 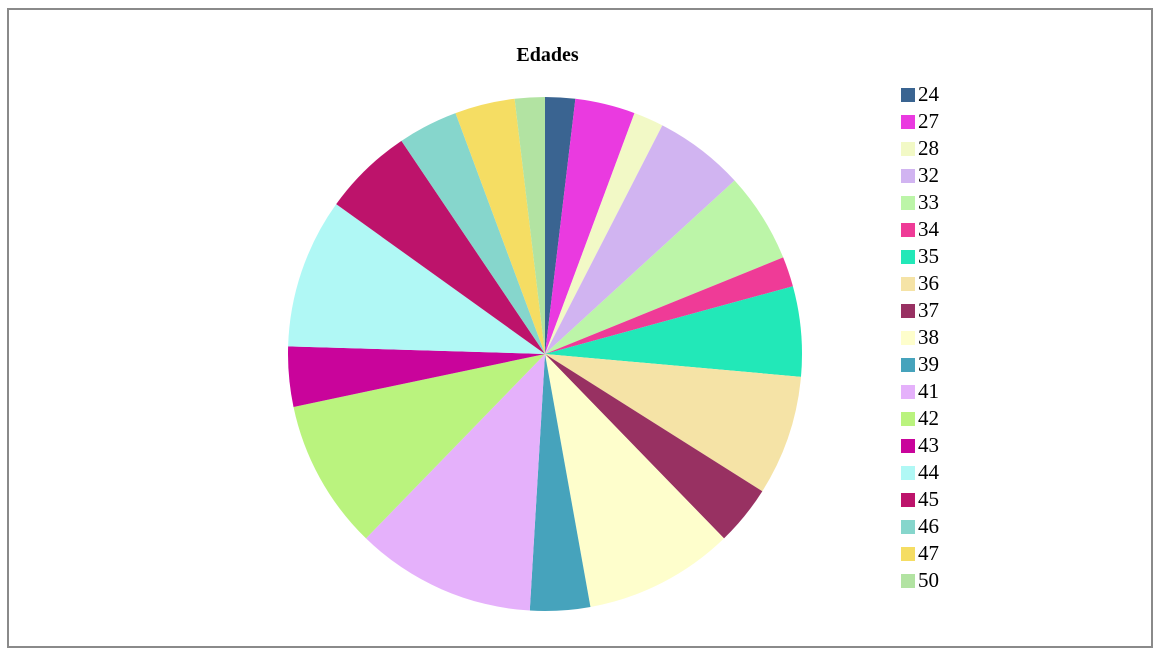 I want to click on legend-item-28: 28, so click(x=920, y=148).